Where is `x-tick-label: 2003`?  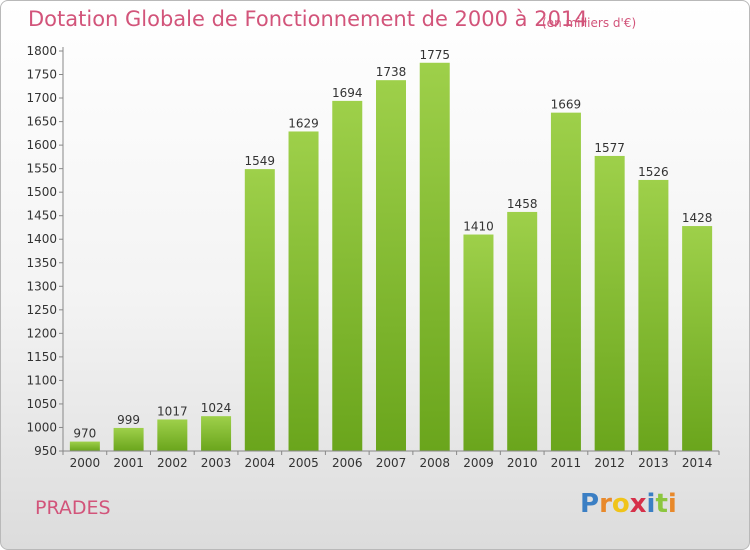
x-tick-label: 2003 is located at coordinates (216, 463).